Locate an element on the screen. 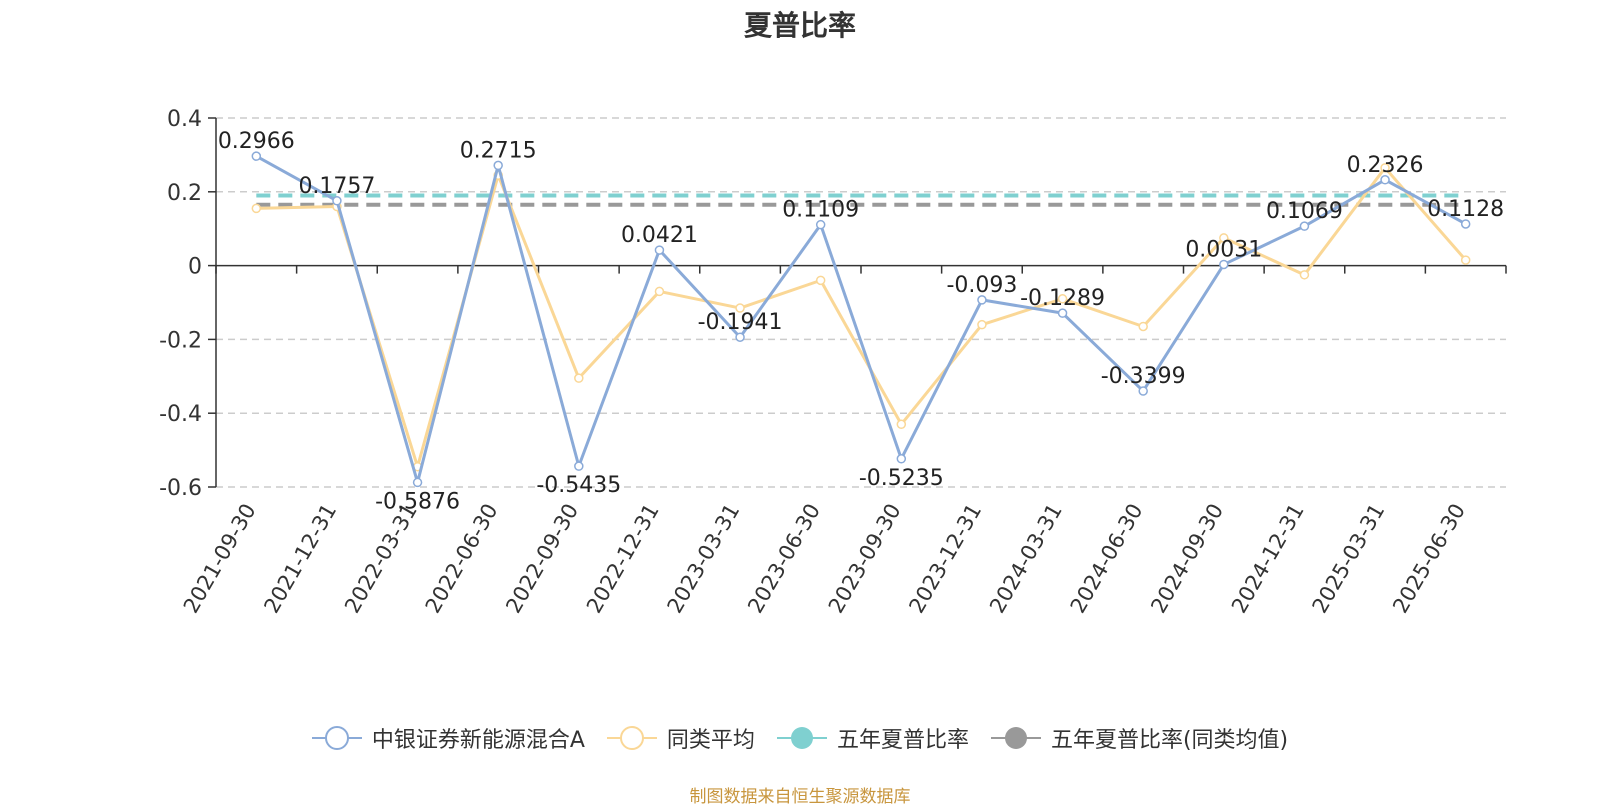  fund-data-label: 0.0421 is located at coordinates (659, 235).